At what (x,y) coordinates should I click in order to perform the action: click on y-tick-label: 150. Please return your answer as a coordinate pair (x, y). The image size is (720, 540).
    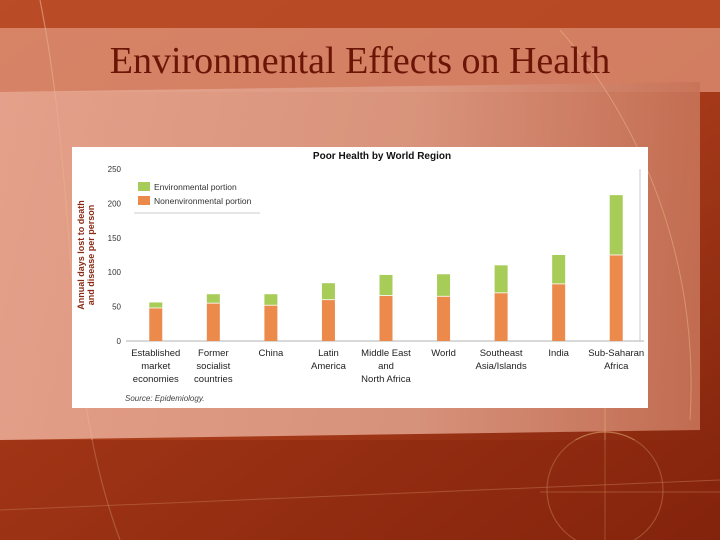
    Looking at the image, I should click on (115, 238).